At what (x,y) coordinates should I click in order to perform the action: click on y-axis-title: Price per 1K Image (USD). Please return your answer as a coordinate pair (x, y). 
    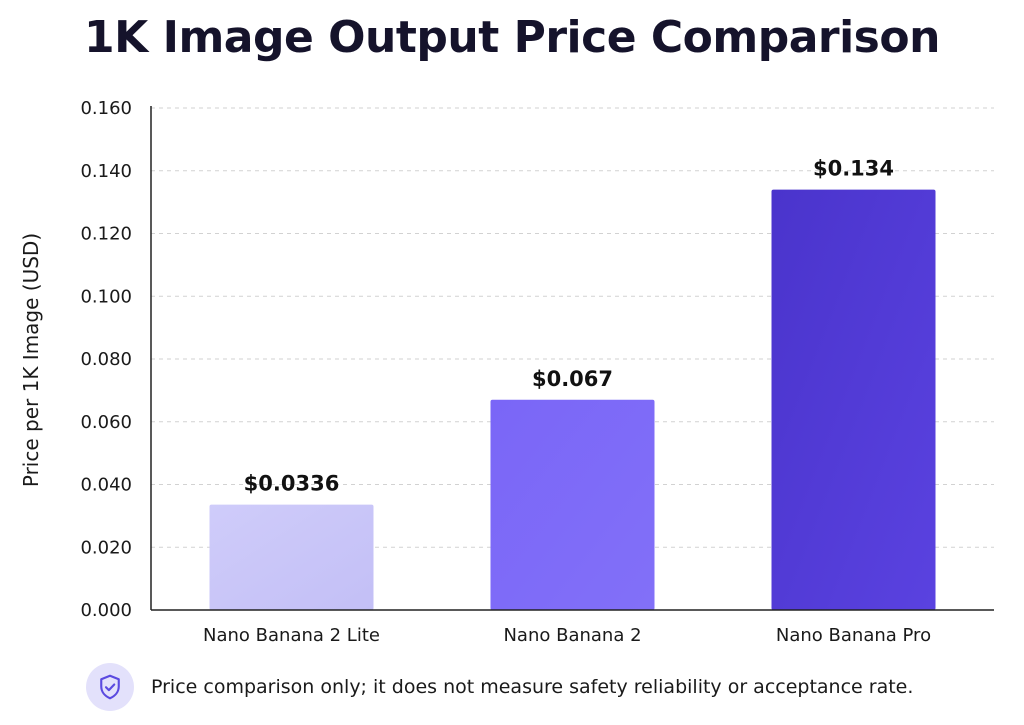
    Looking at the image, I should click on (31, 360).